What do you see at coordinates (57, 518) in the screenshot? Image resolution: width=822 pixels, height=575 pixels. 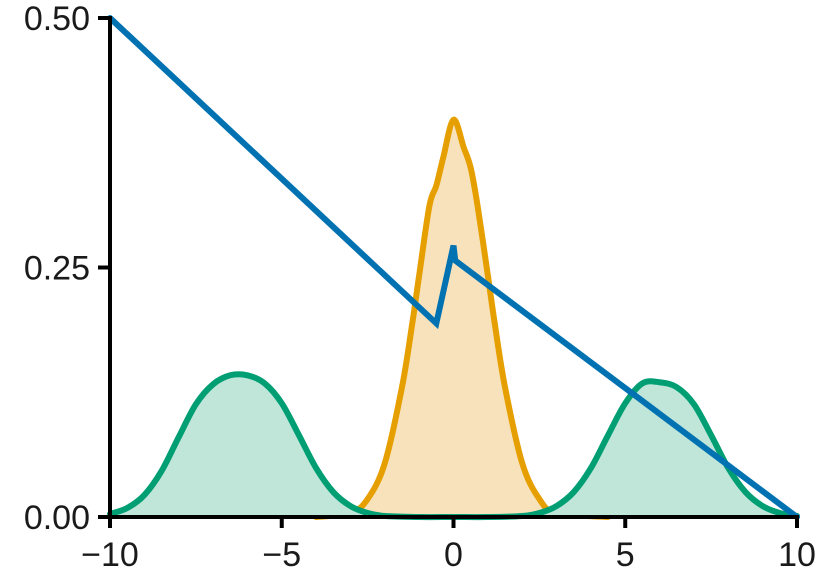 I see `y-tick-label: 0.00` at bounding box center [57, 518].